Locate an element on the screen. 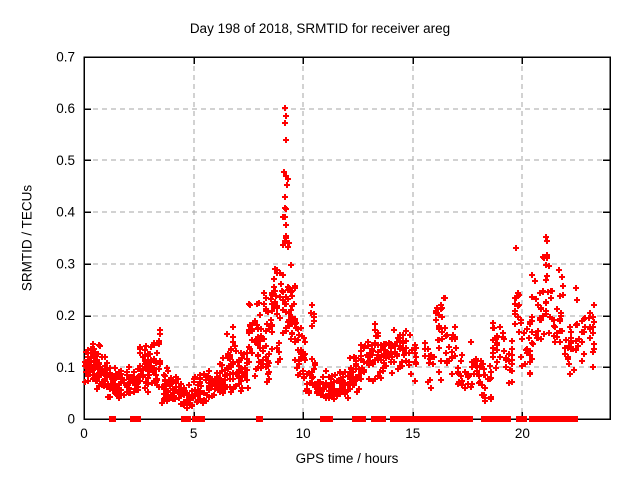 The image size is (640, 480). x-tick-label: 0 is located at coordinates (84, 433).